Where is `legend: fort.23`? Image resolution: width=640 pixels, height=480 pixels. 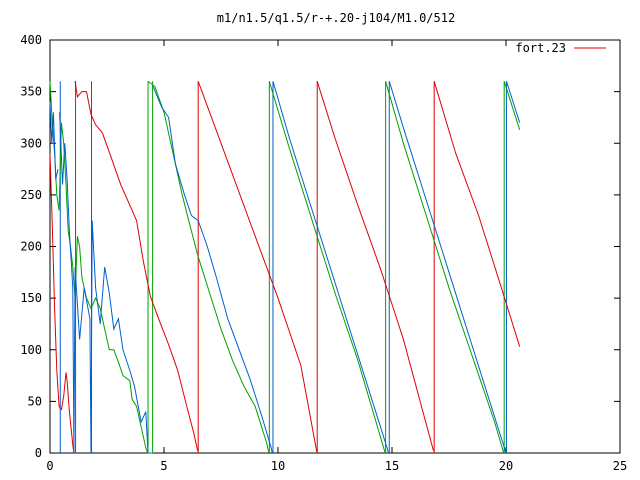 legend: fort.23 is located at coordinates (560, 48).